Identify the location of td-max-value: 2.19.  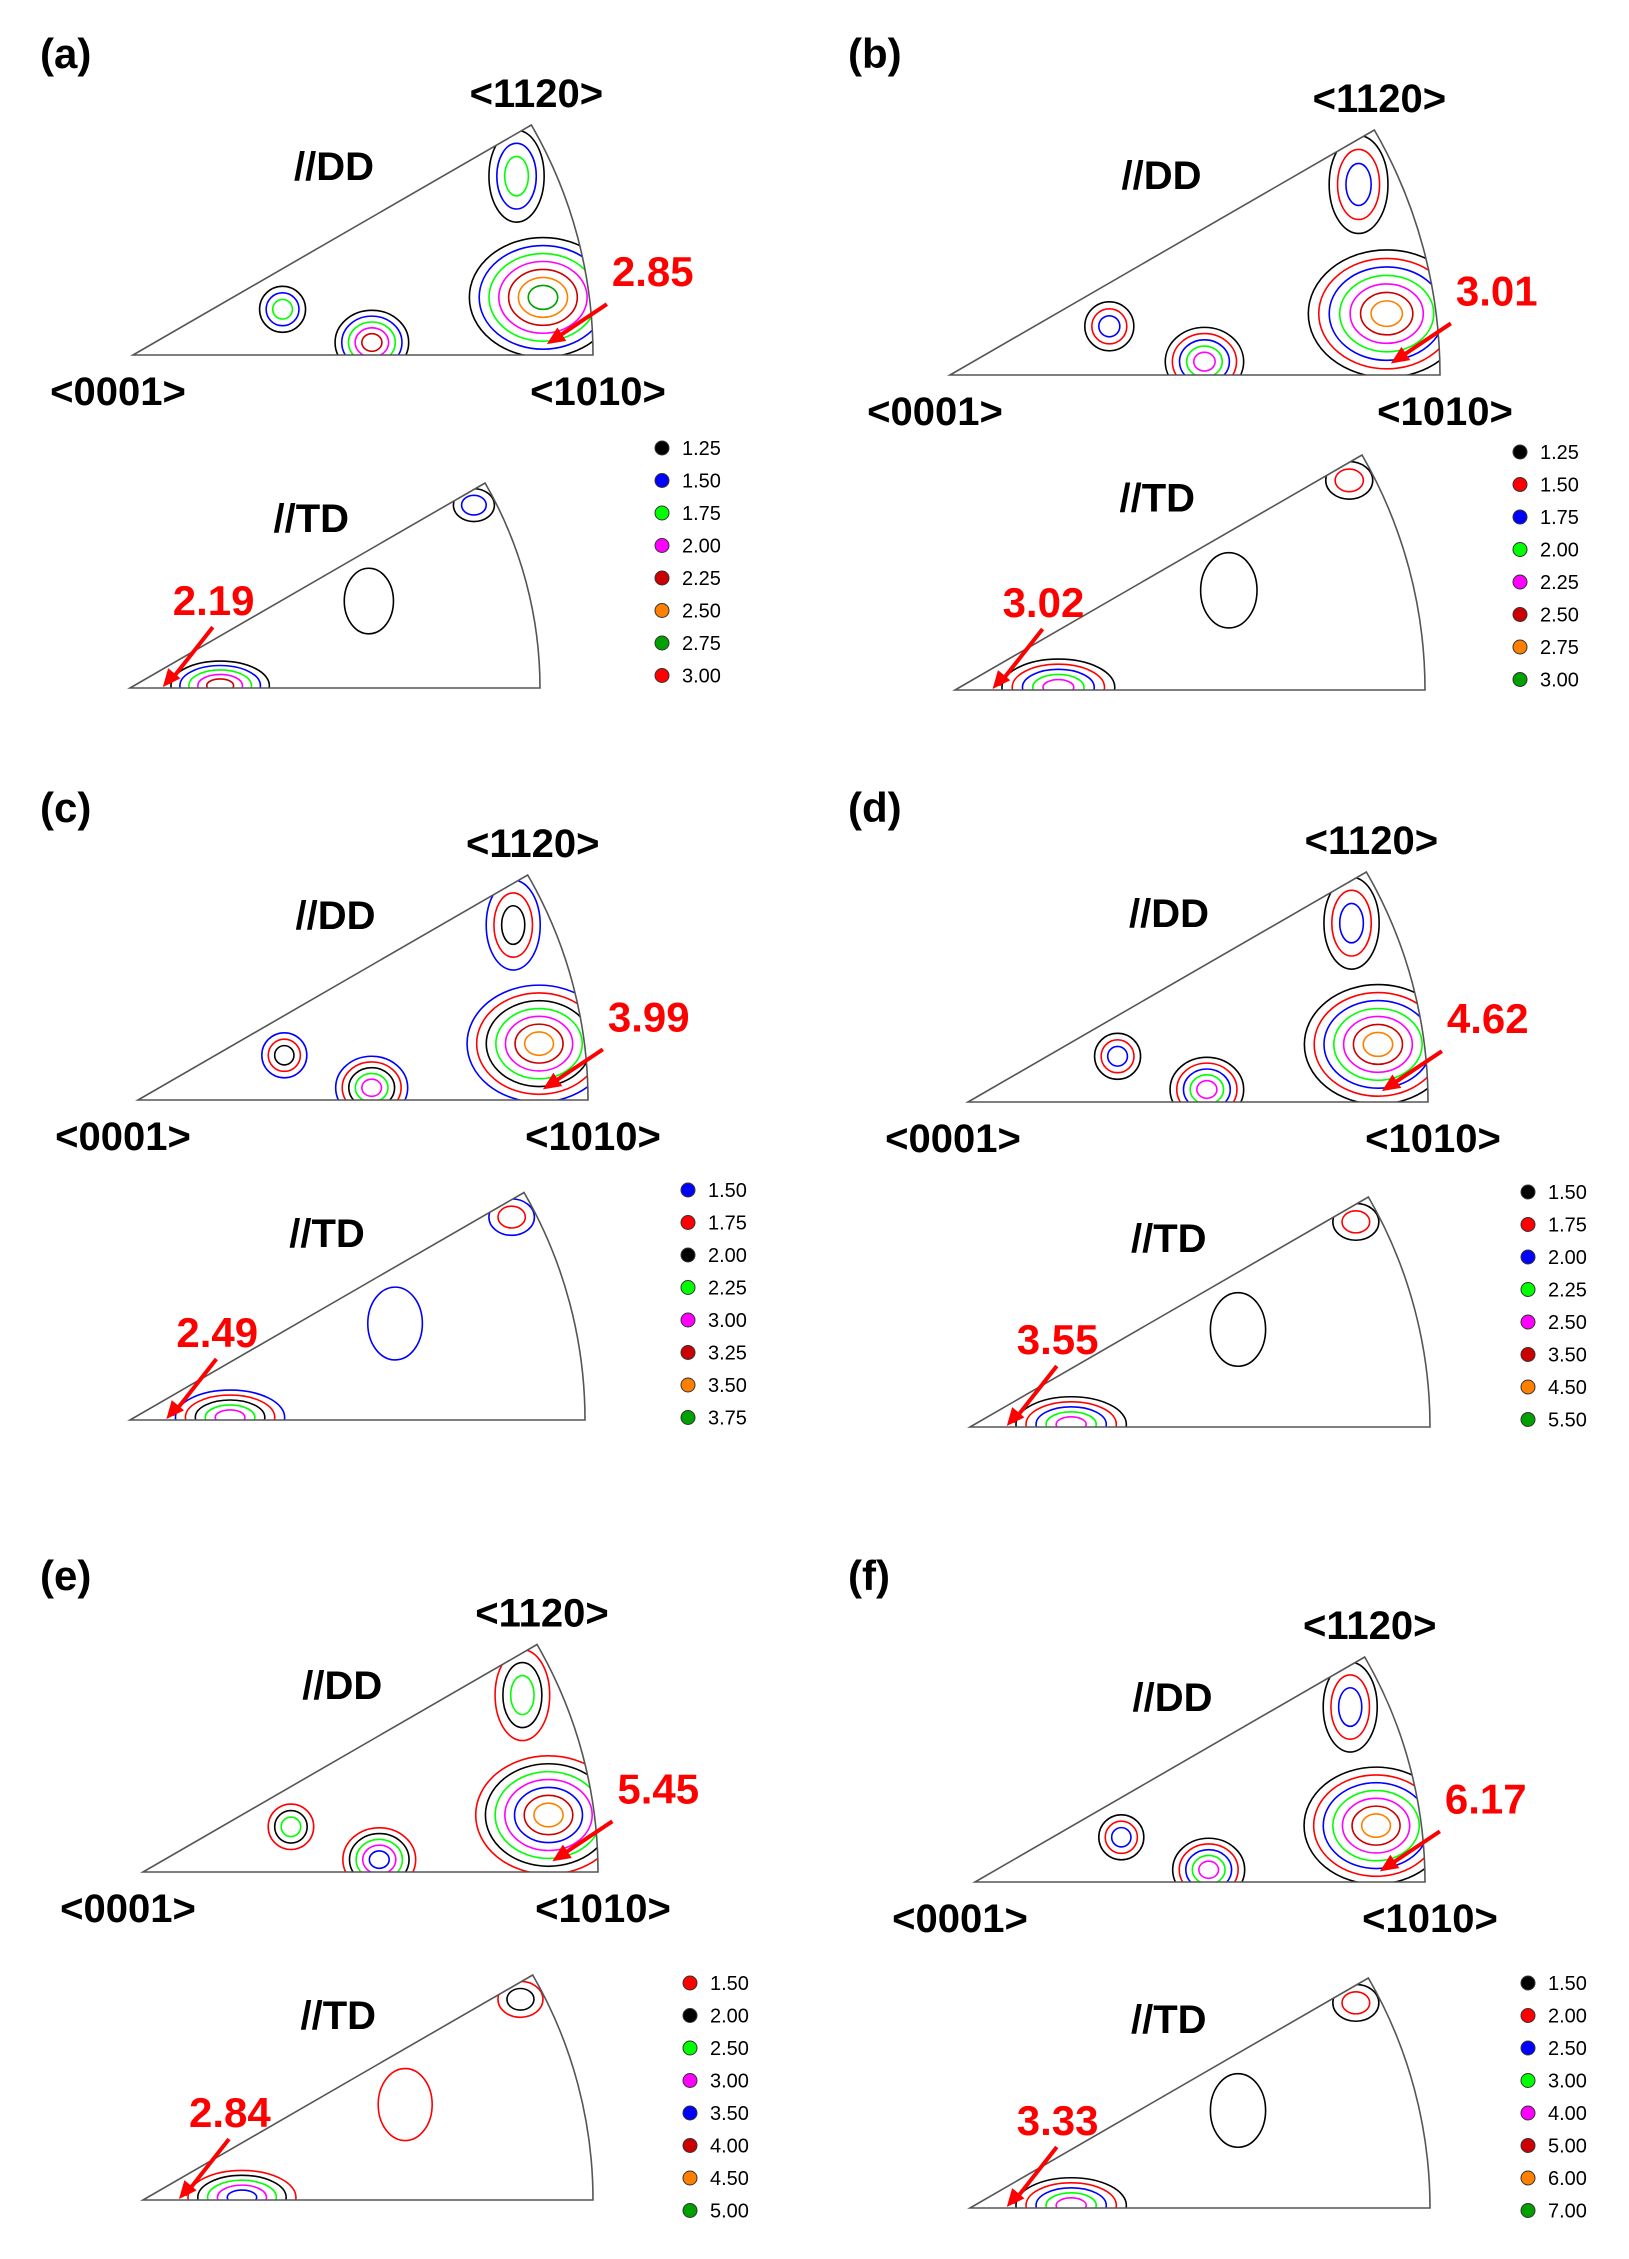
(214, 600).